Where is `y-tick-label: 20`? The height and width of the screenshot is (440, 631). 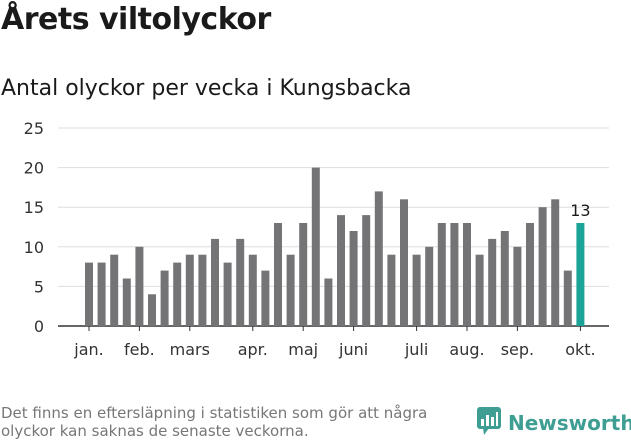
y-tick-label: 20 is located at coordinates (34, 168).